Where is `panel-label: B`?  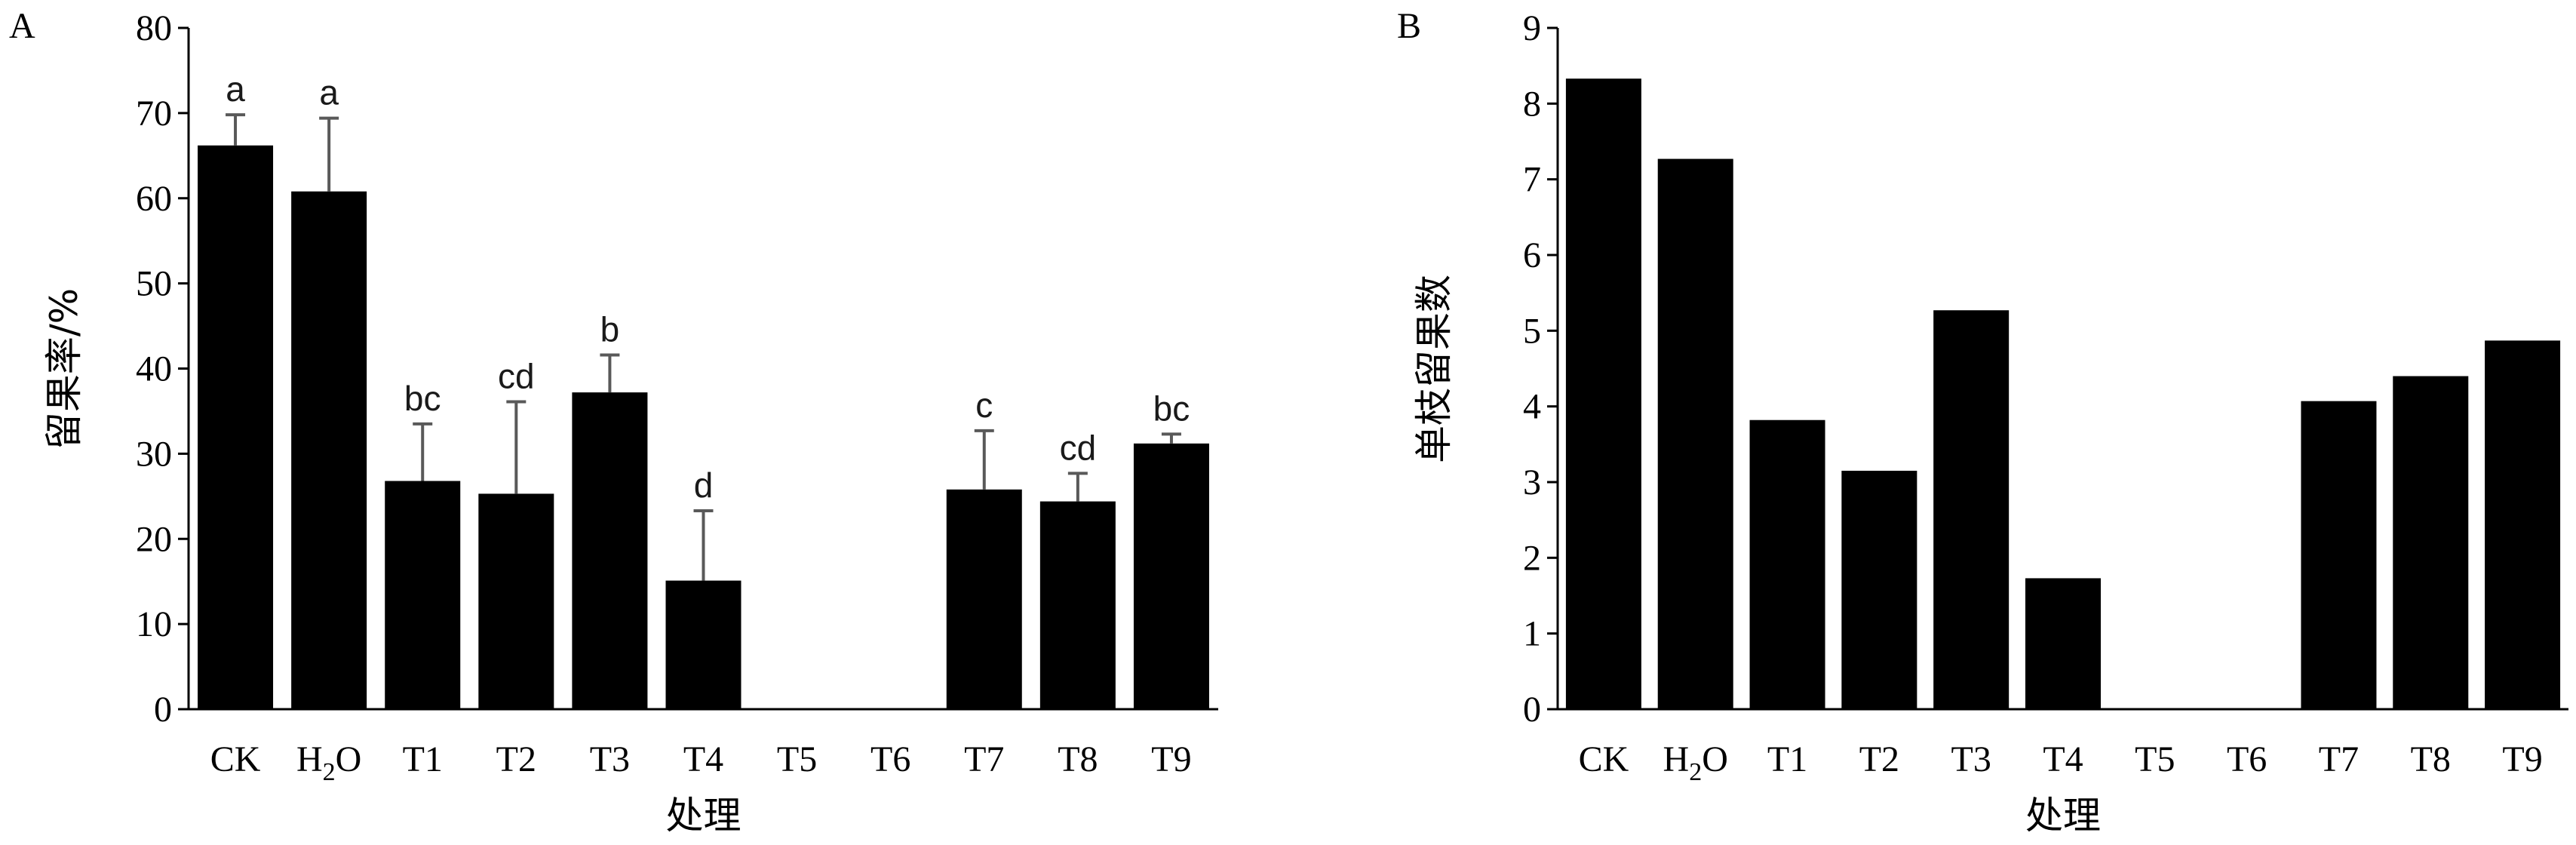
panel-label: B is located at coordinates (1409, 26).